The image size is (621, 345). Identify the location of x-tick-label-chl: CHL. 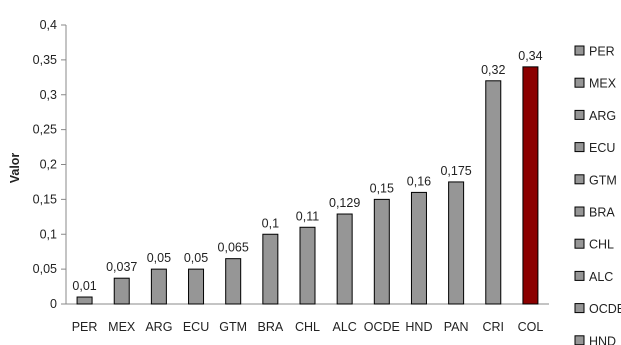
(307, 327).